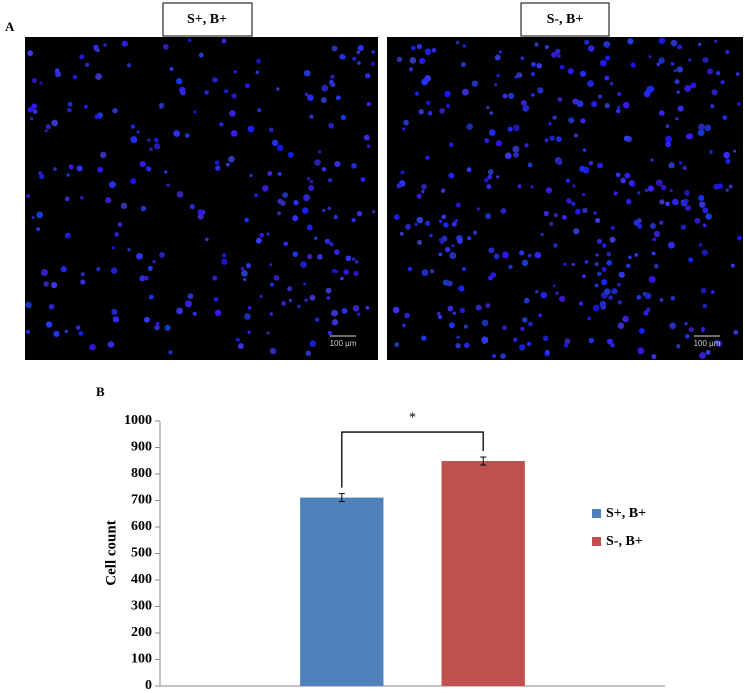 The height and width of the screenshot is (693, 745). I want to click on legend-swatch, so click(596, 541).